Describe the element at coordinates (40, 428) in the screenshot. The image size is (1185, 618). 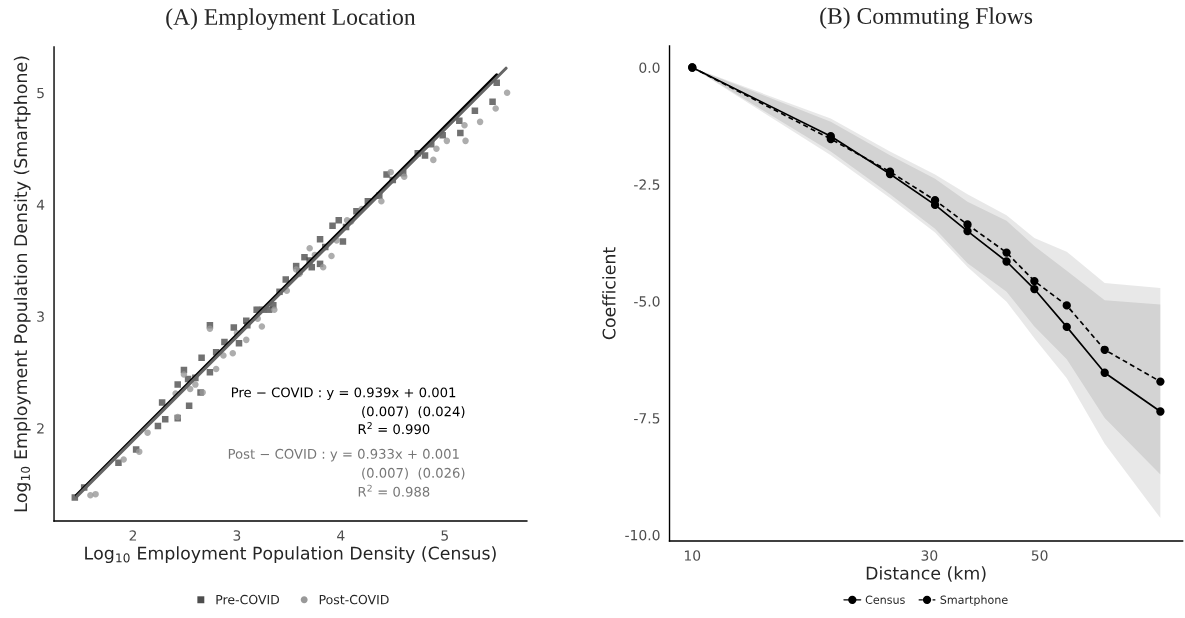
I see `y-tick-label: 2` at that location.